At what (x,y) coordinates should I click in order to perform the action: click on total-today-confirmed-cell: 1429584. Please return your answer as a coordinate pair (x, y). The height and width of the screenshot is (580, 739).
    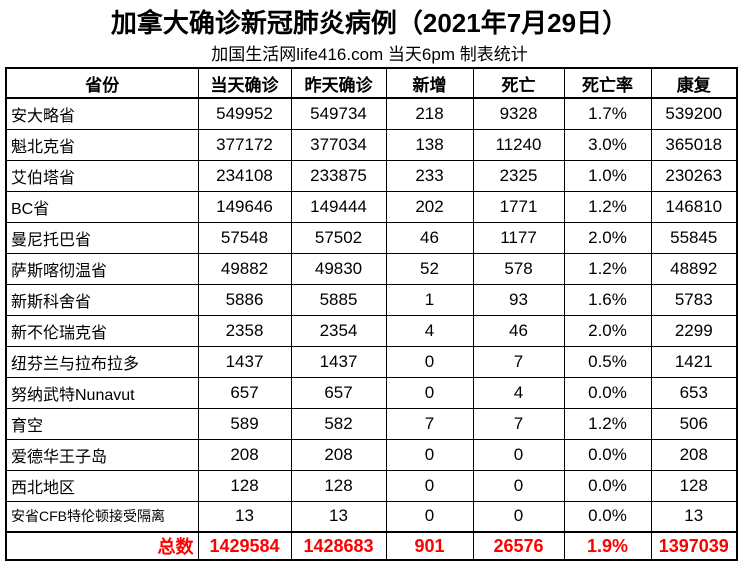
    Looking at the image, I should click on (244, 546).